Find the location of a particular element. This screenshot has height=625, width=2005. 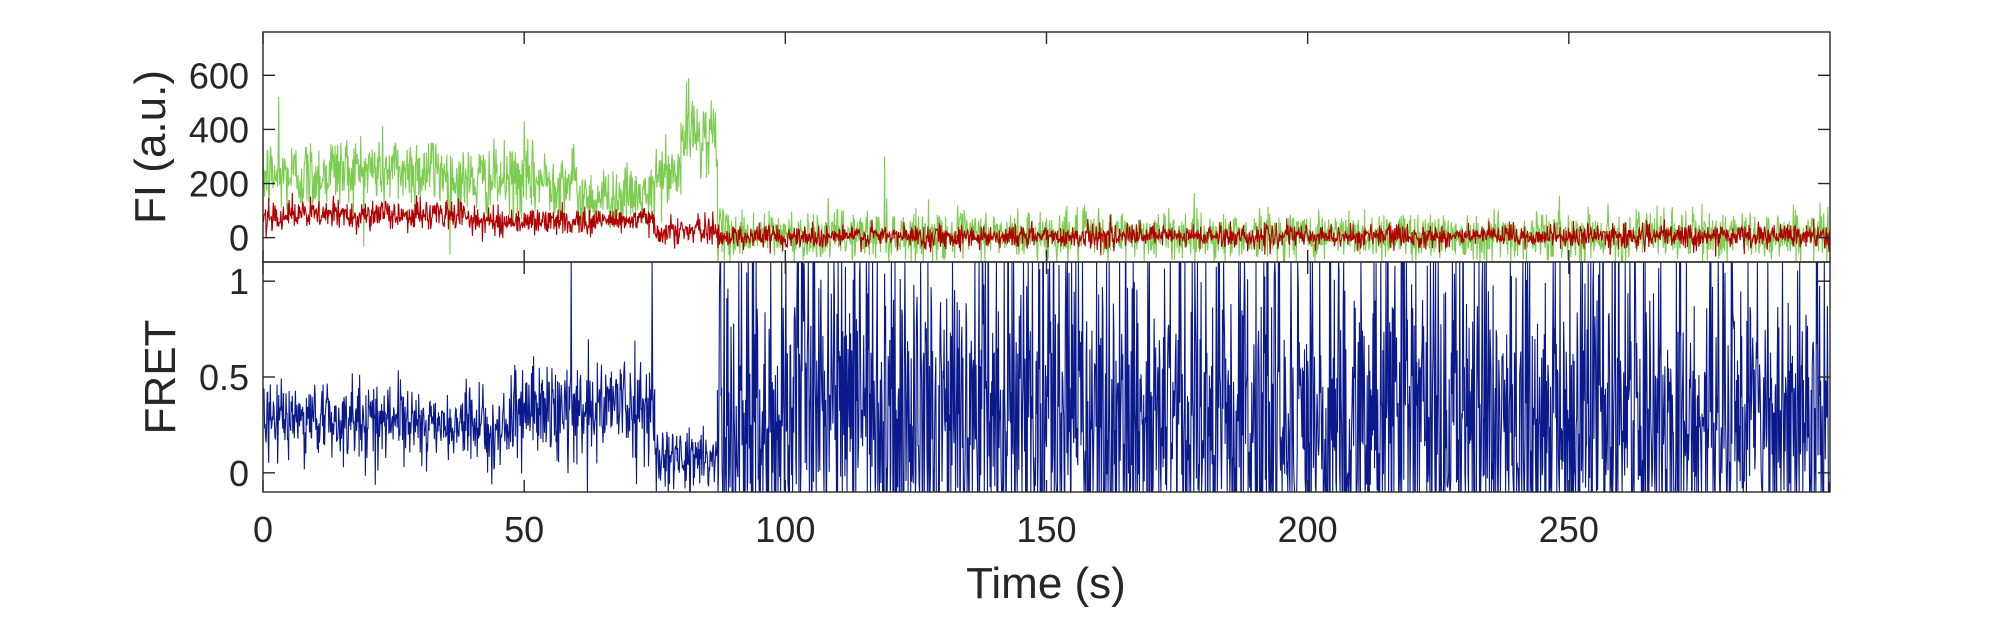

y-tick-label: 200 is located at coordinates (219, 184).